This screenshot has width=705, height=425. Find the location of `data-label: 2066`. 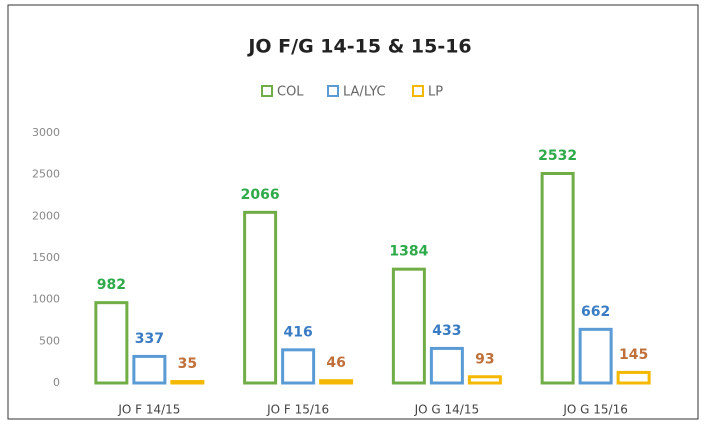

data-label: 2066 is located at coordinates (260, 195).